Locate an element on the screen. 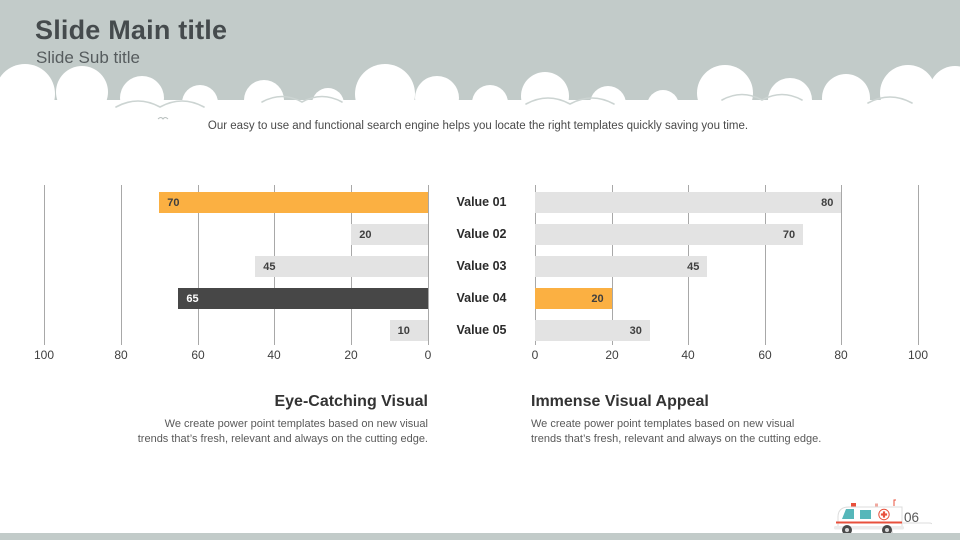 The height and width of the screenshot is (540, 960). chart-right-plot: 0 20 40 60 80 100 80 70 45 20 30 is located at coordinates (730, 273).